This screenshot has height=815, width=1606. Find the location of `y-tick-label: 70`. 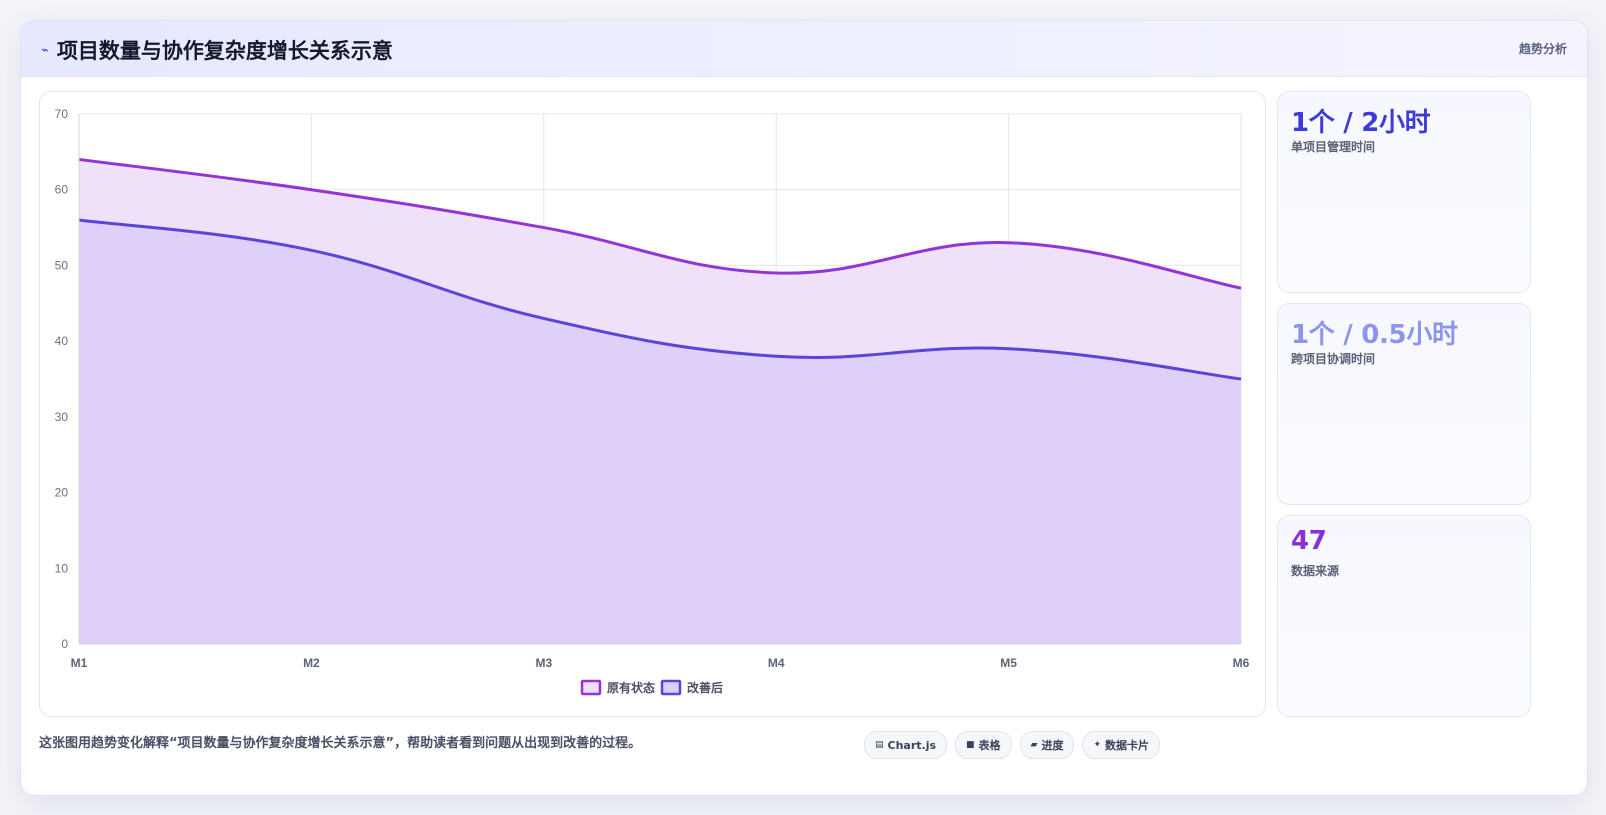

y-tick-label: 70 is located at coordinates (62, 114).